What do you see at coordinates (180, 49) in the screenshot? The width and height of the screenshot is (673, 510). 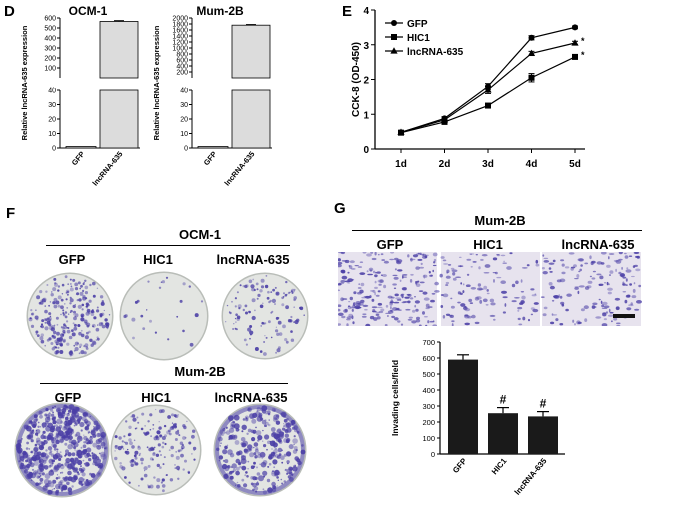 I see `y-tick-label: 1000` at bounding box center [180, 49].